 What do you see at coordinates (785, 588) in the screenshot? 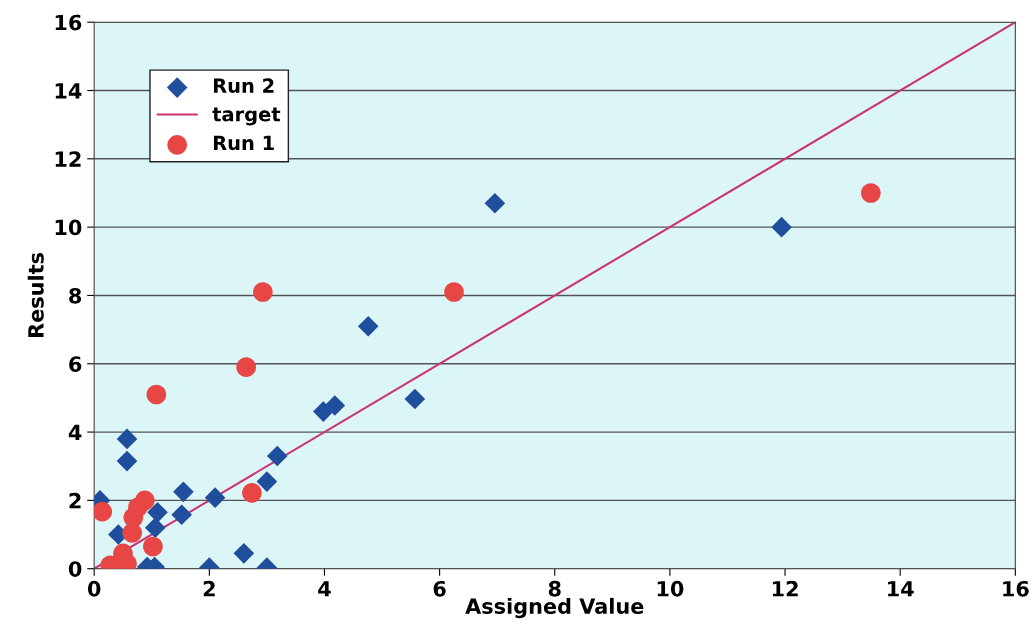
I see `x-tick-label: 12` at bounding box center [785, 588].